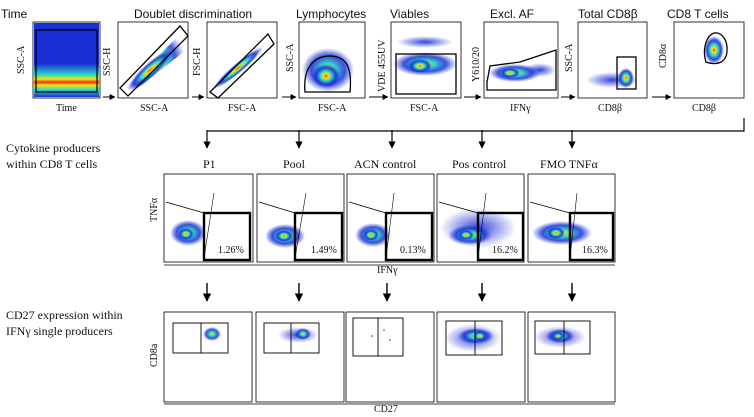  Describe the element at coordinates (231, 250) in the screenshot. I see `cytokine-pct-p1: 1.26%` at that location.